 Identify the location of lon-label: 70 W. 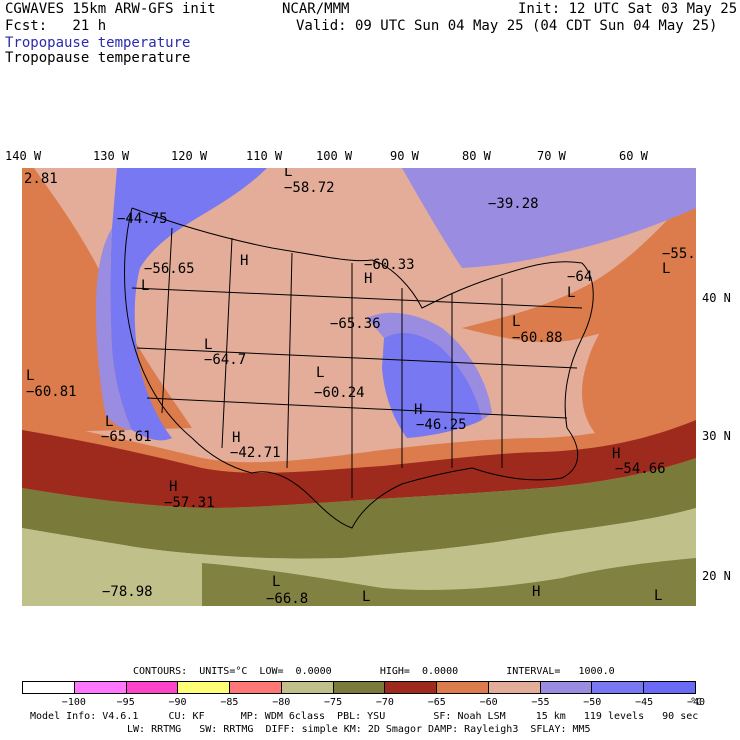
(551, 156).